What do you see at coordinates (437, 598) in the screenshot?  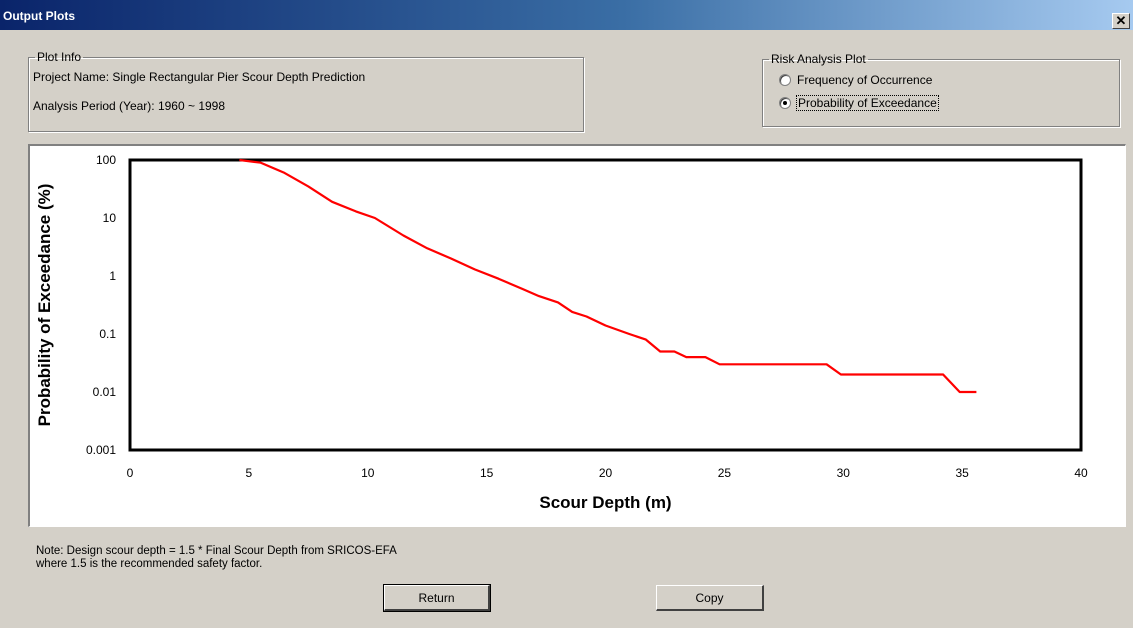 I see `return-button: Return` at bounding box center [437, 598].